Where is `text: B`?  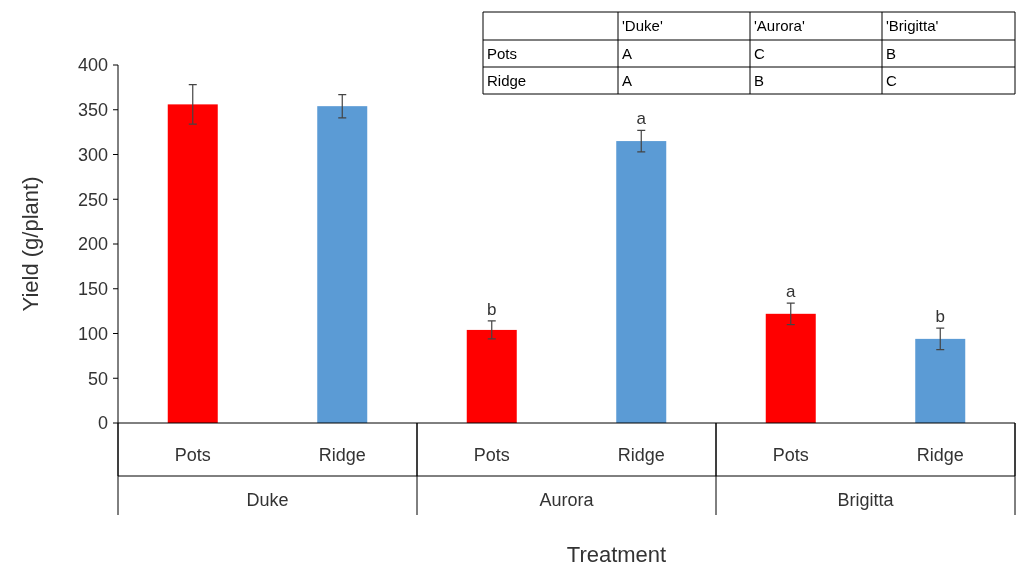 text: B is located at coordinates (891, 53).